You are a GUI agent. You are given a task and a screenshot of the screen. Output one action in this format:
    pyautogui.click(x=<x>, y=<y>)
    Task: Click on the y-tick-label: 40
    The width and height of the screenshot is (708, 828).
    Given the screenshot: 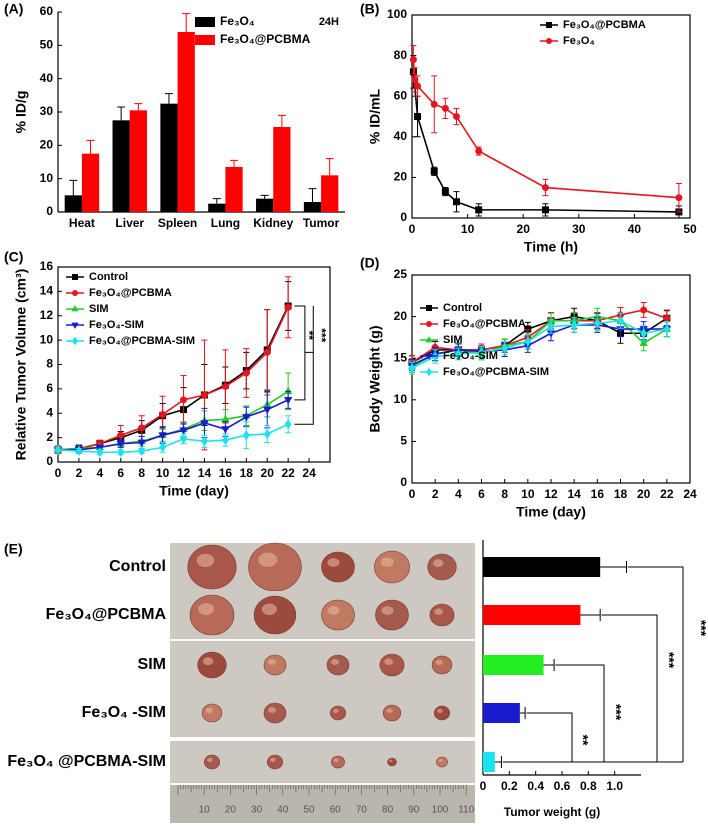 What is the action you would take?
    pyautogui.click(x=47, y=78)
    